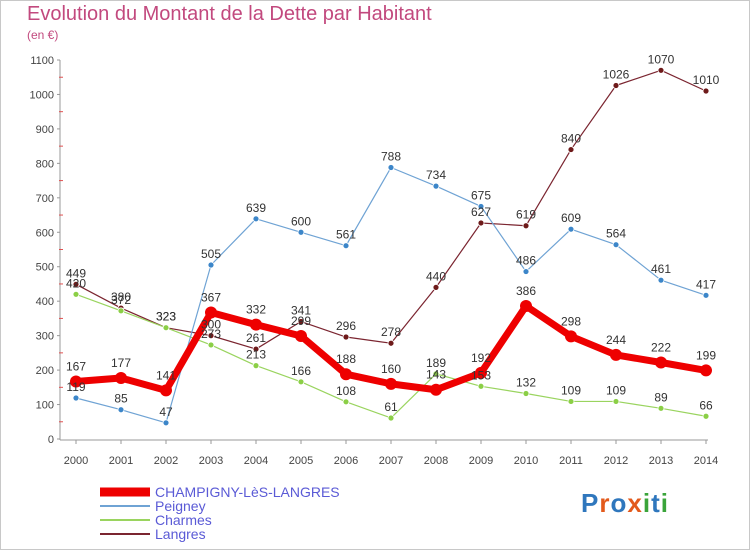 The height and width of the screenshot is (550, 750). What do you see at coordinates (301, 461) in the screenshot?
I see `x-tick-label: 2005` at bounding box center [301, 461].